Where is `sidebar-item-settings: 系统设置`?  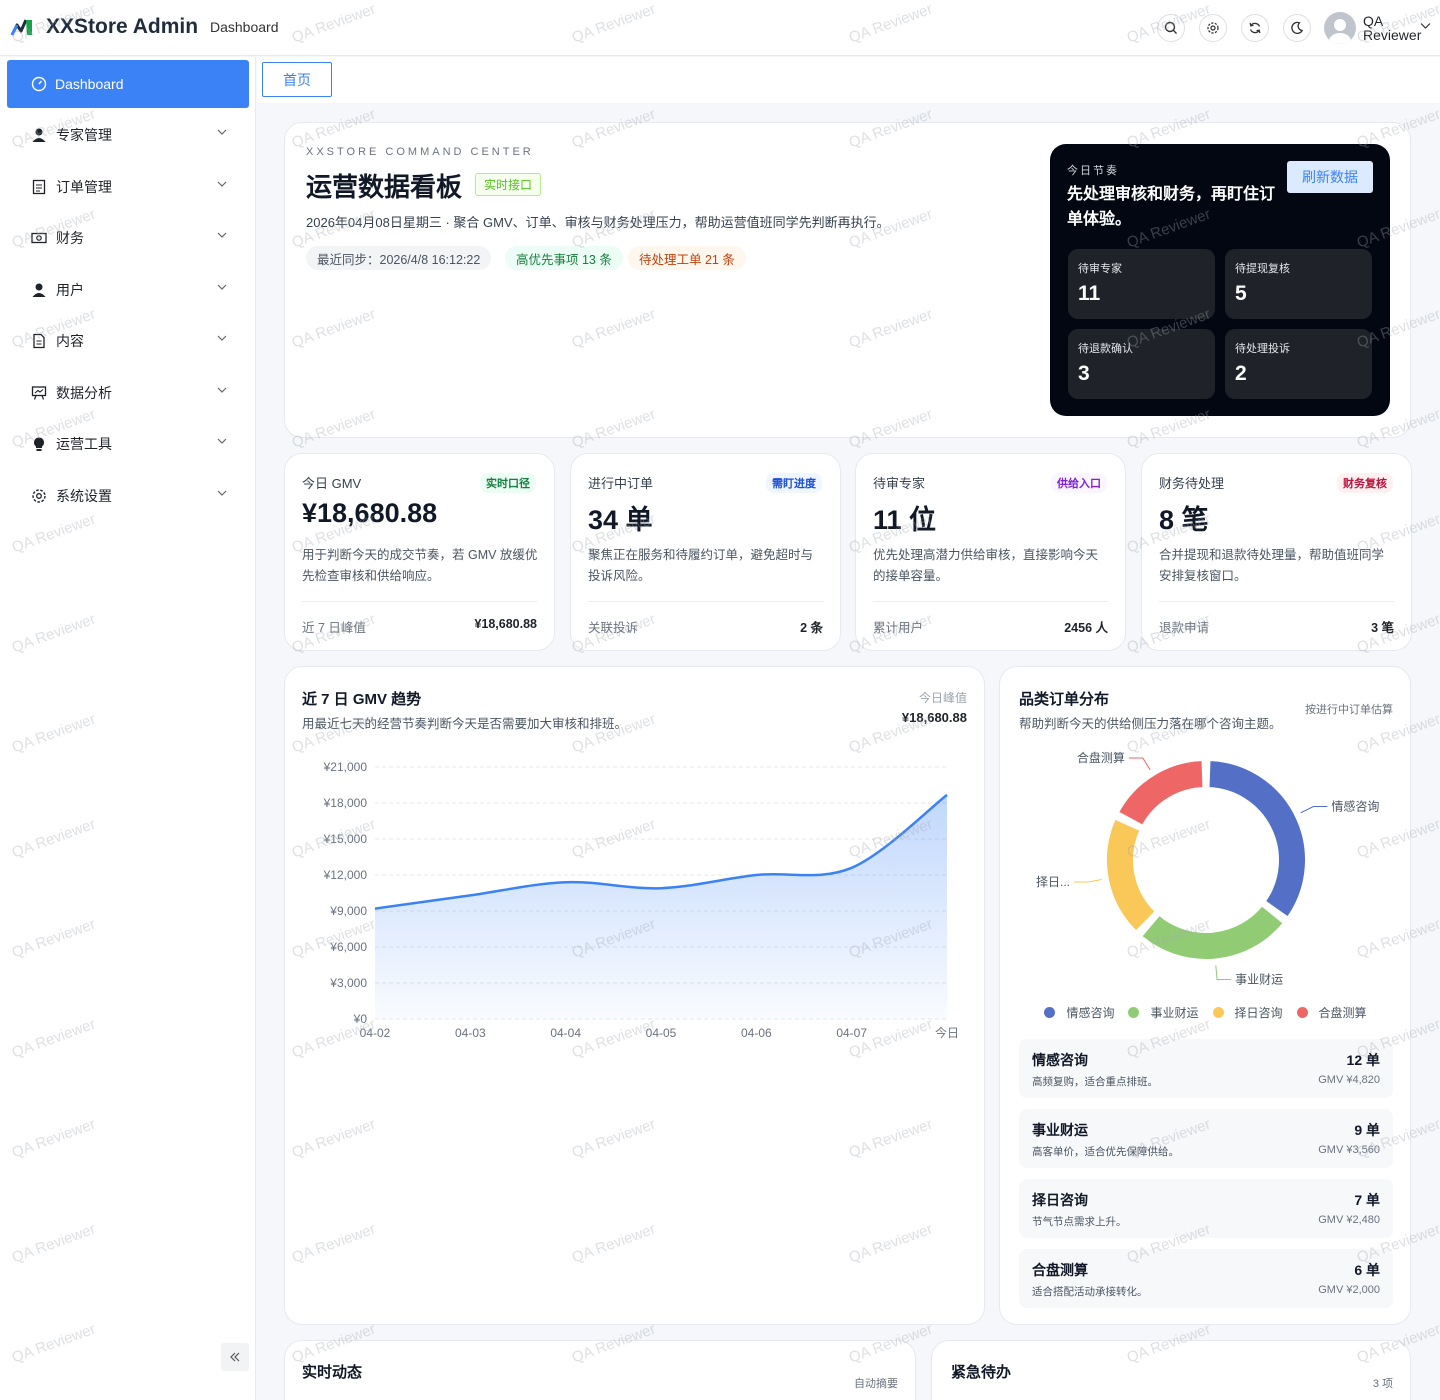
sidebar-item-settings: 系统设置 is located at coordinates (128, 496).